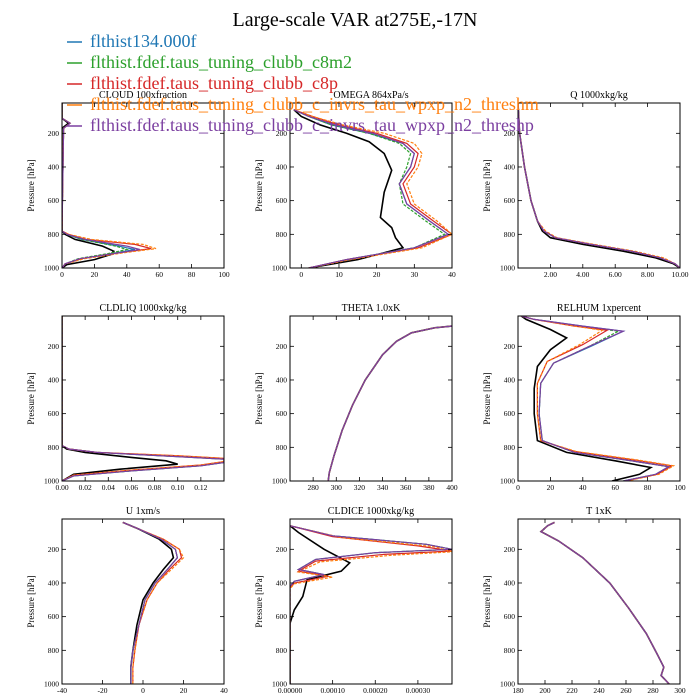  What do you see at coordinates (290, 690) in the screenshot?
I see `x-tick-label: 0.00000` at bounding box center [290, 690].